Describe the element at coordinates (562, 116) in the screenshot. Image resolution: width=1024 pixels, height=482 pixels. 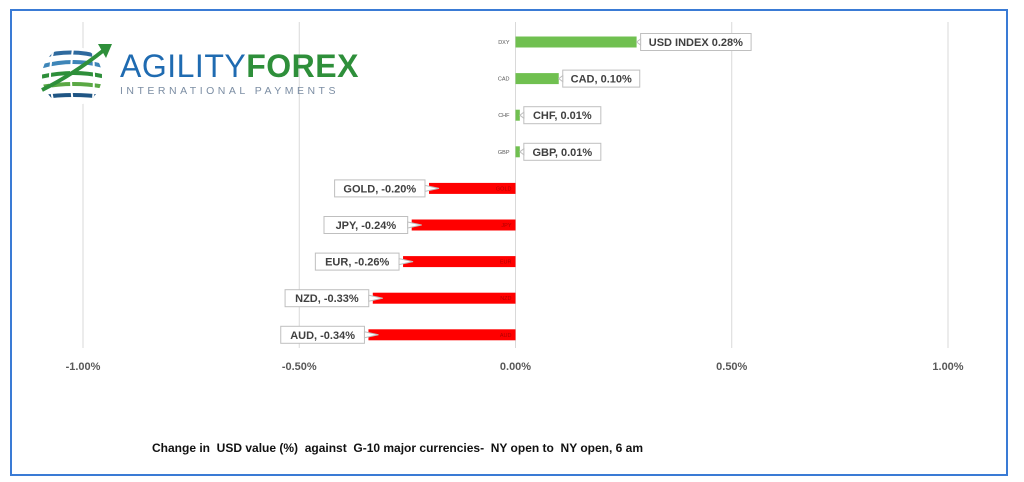
I see `data-label: CHF, 0.01%` at that location.